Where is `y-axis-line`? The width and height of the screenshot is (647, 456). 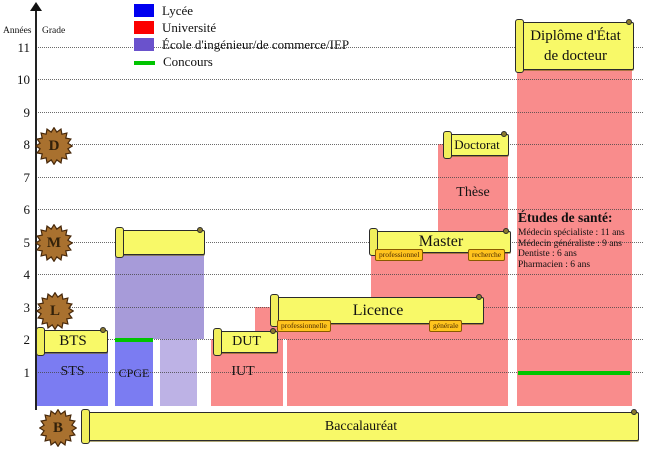 y-axis-line is located at coordinates (36, 210).